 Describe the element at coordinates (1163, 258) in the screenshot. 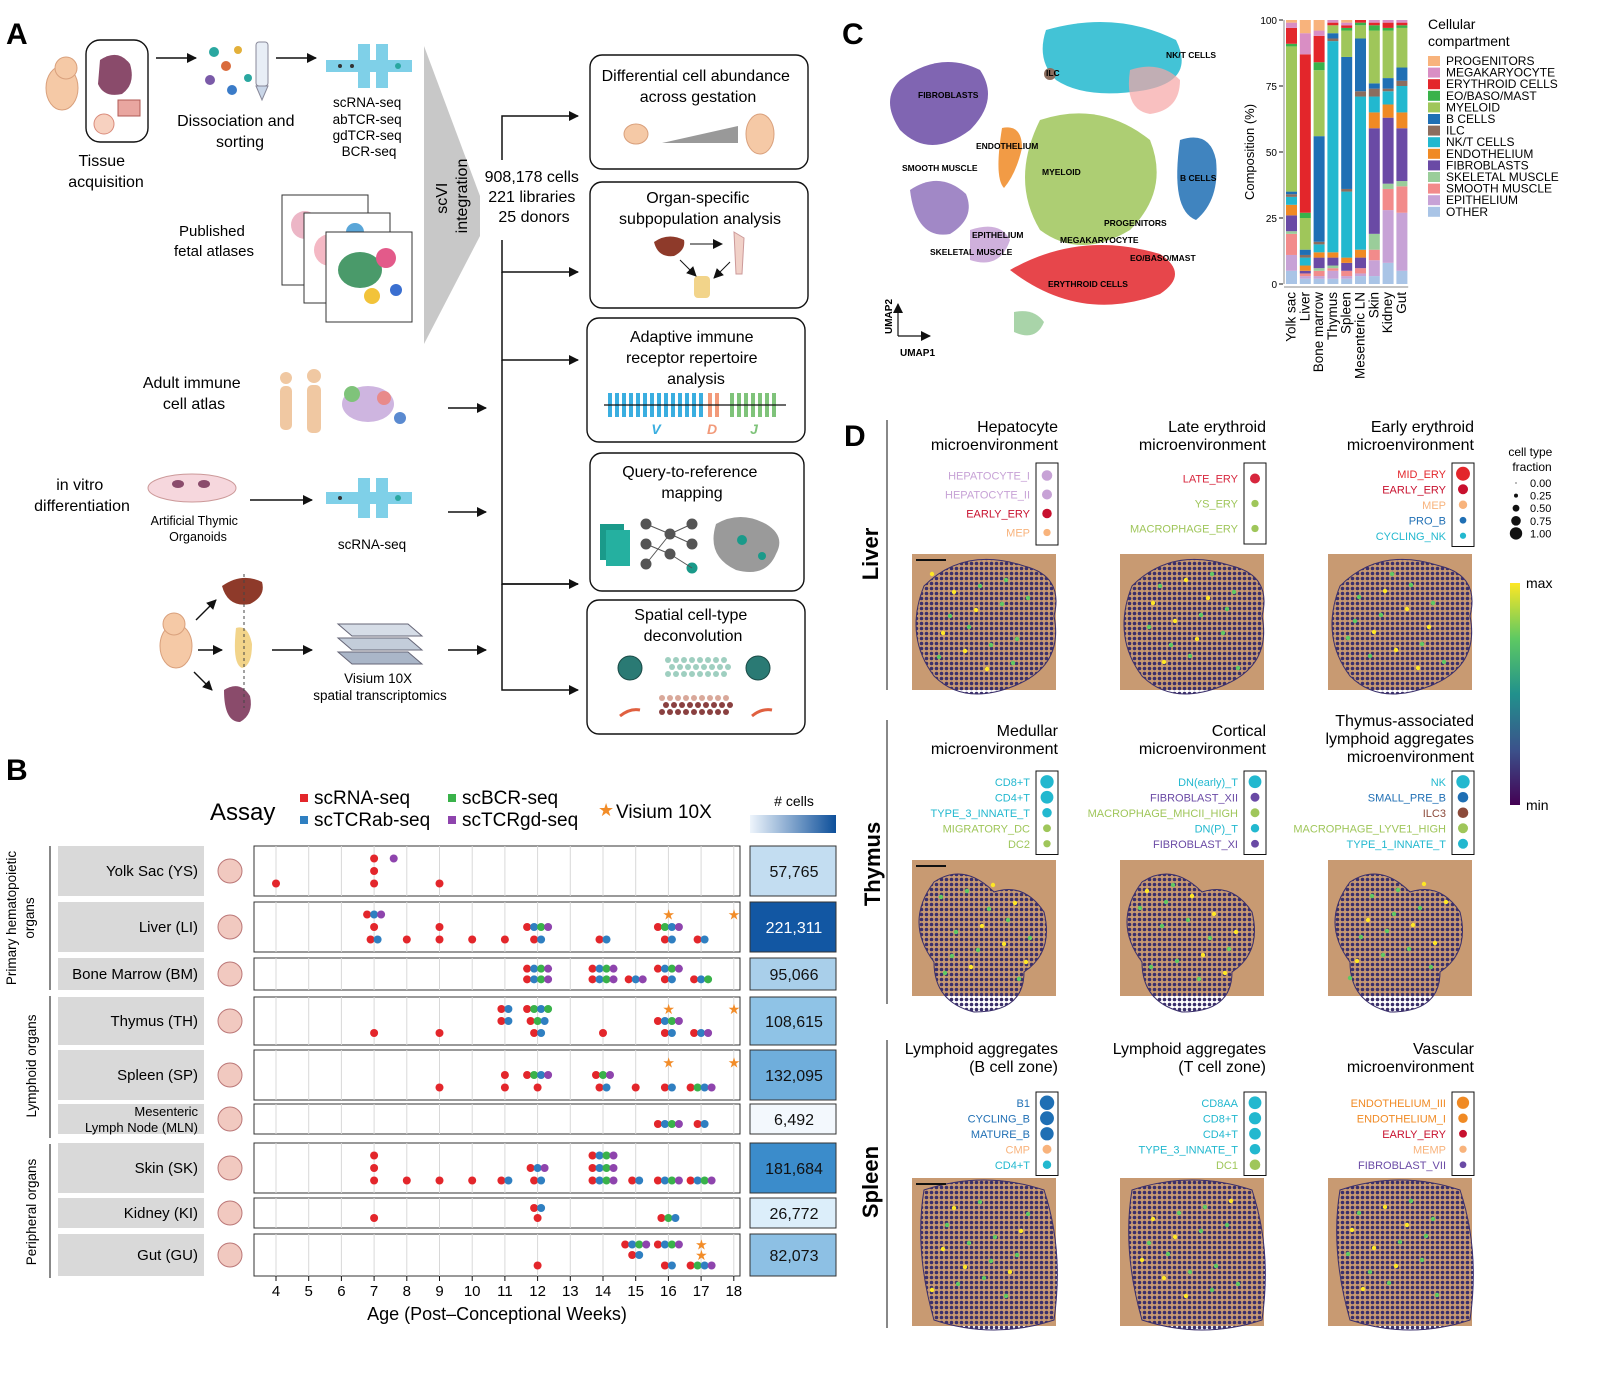

I see `umap-cluster-label: EO/BASO/MAST` at that location.